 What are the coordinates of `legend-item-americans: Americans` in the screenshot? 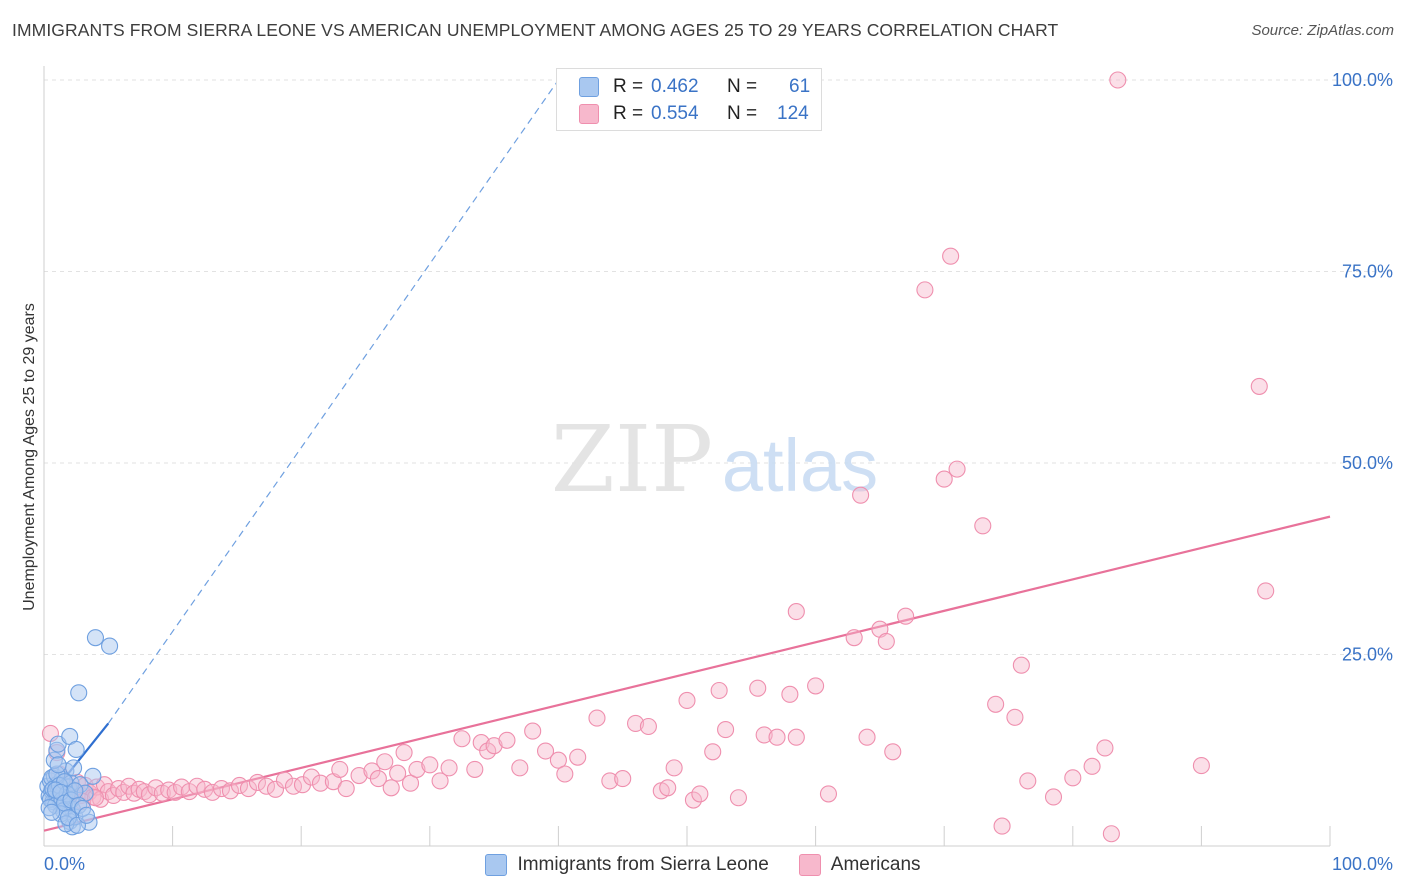 It's located at (859, 865).